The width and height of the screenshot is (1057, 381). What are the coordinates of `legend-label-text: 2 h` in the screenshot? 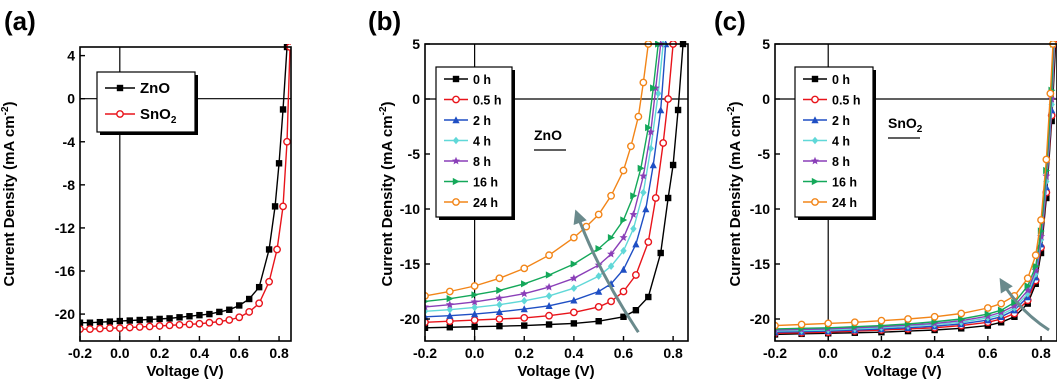 It's located at (841, 121).